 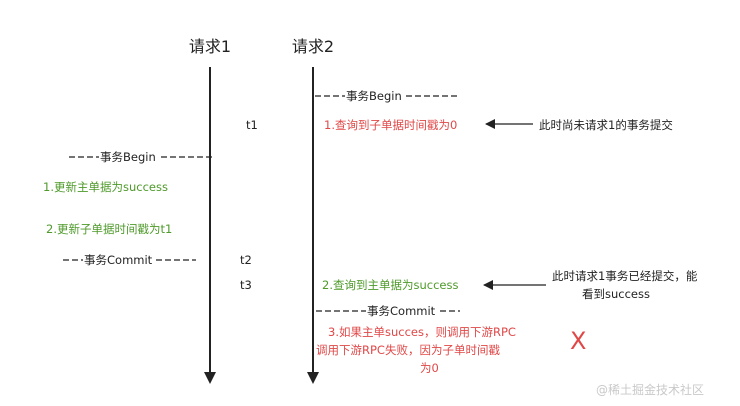 What do you see at coordinates (118, 260) in the screenshot?
I see `req1-commit-label: 事务Commit` at bounding box center [118, 260].